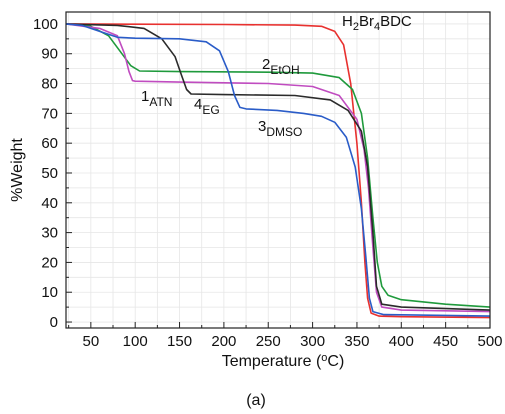 The width and height of the screenshot is (505, 414). Describe the element at coordinates (17, 170) in the screenshot. I see `y-axis-title: %Weight` at that location.